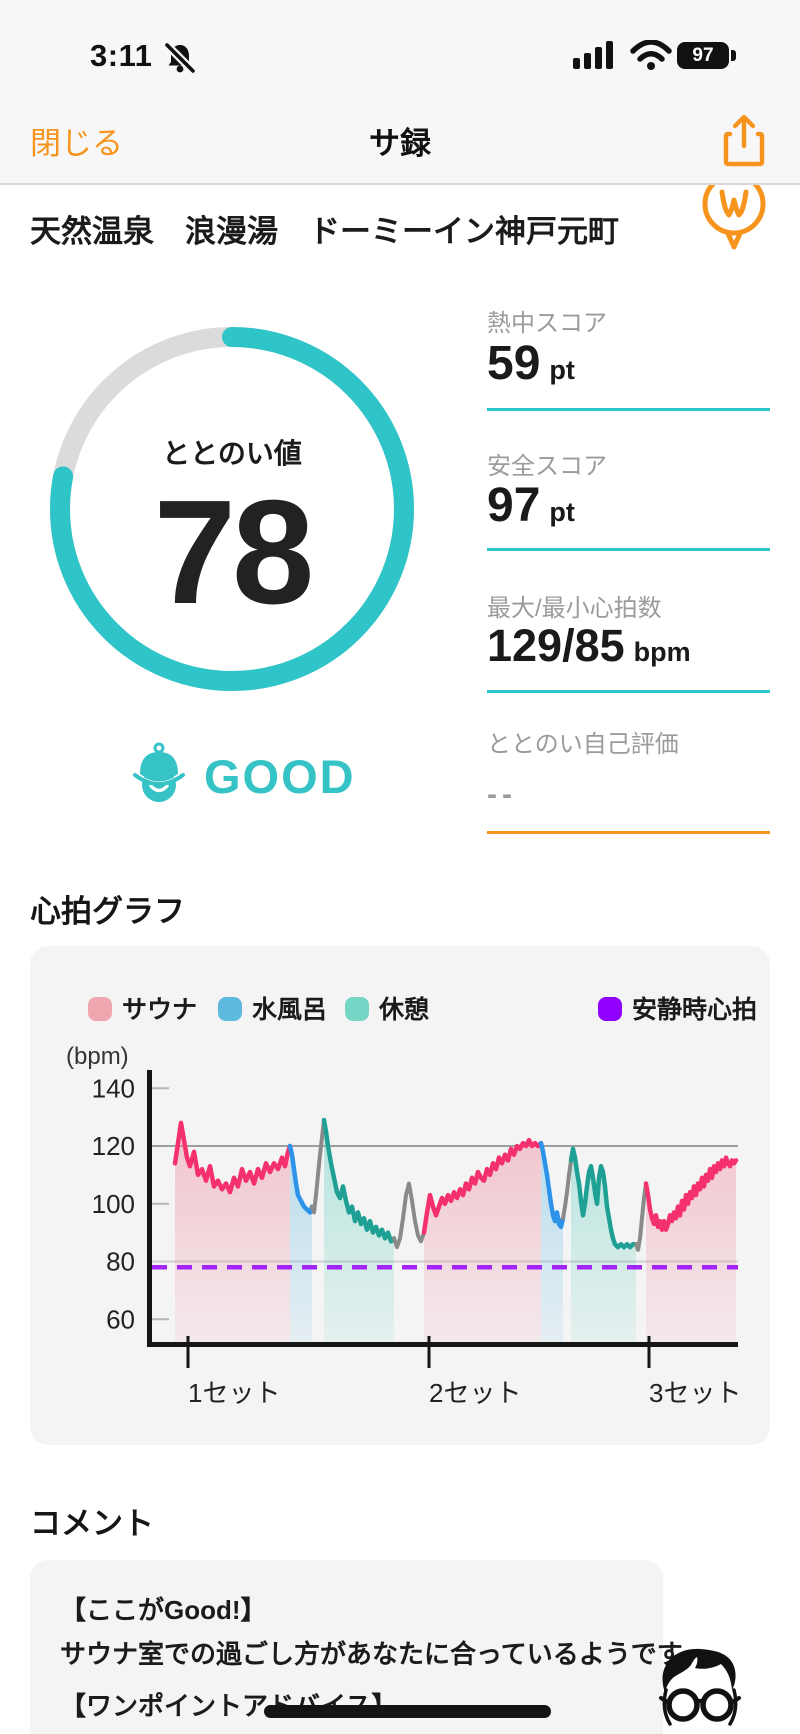  What do you see at coordinates (234, 1393) in the screenshot?
I see `svg-text: 1セット` at bounding box center [234, 1393].